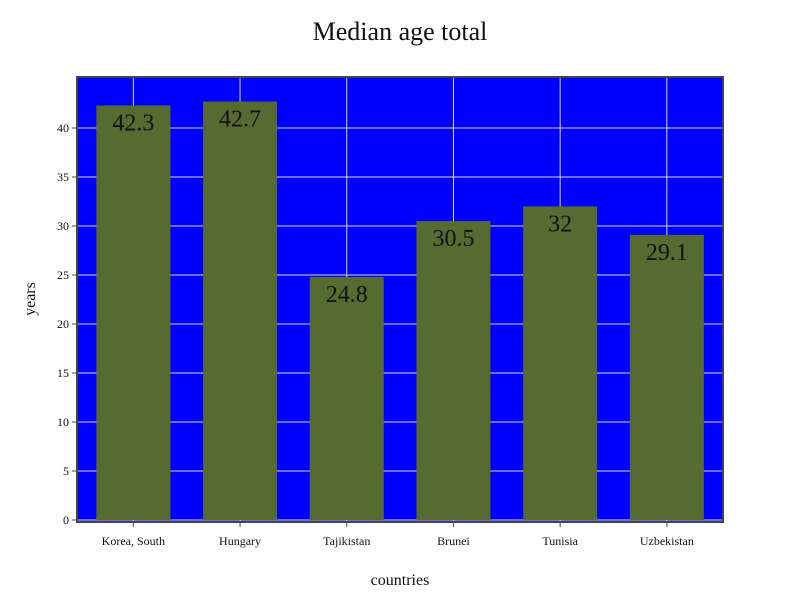 The image size is (800, 605). I want to click on x-tick-label: Hungary, so click(240, 541).